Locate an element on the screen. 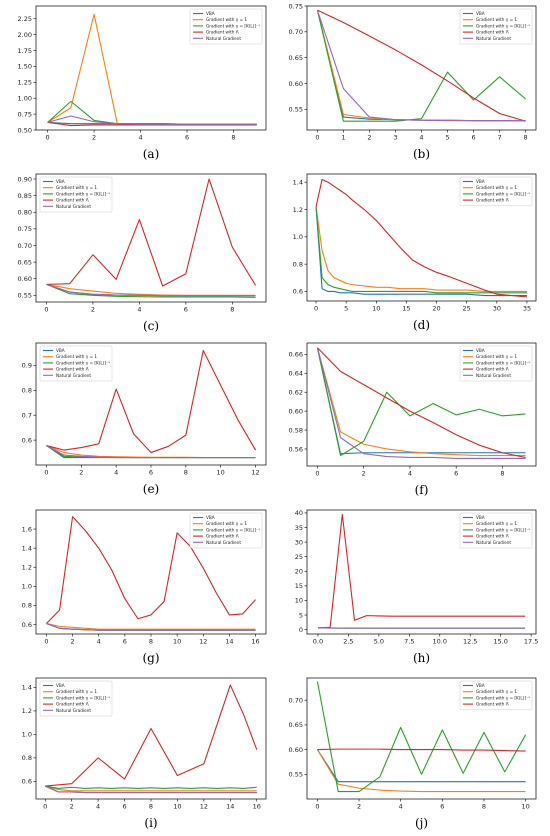 Image resolution: width=550 pixels, height=836 pixels. y-tick-label: 0.90 is located at coordinates (25, 179).